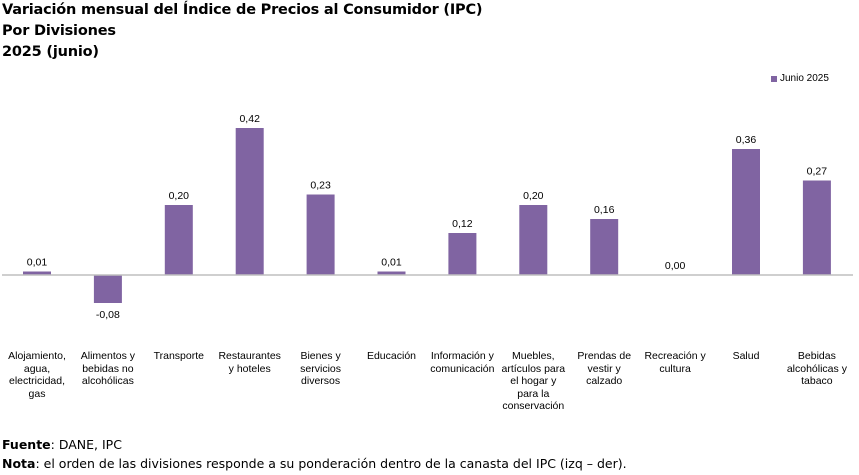 The image size is (859, 475). What do you see at coordinates (604, 210) in the screenshot?
I see `data-label: 0,16` at bounding box center [604, 210].